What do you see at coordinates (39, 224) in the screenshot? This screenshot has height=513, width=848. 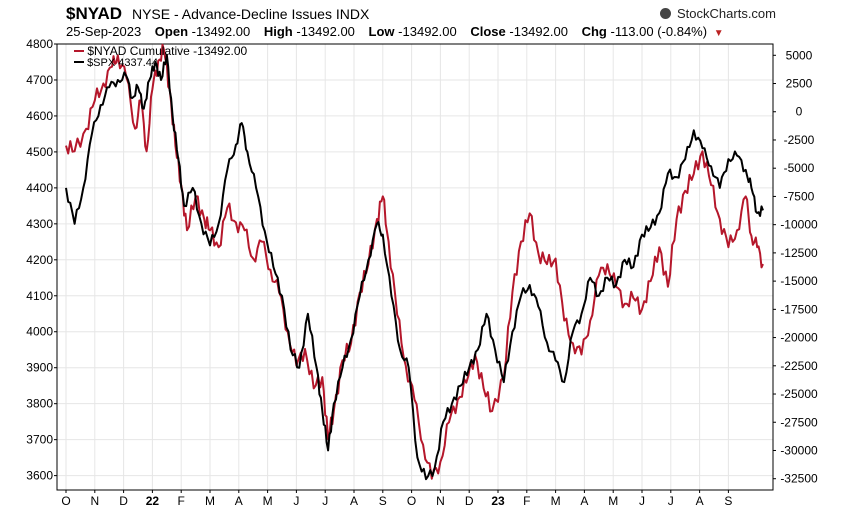 I see `left-tick-label: 4300` at bounding box center [39, 224].